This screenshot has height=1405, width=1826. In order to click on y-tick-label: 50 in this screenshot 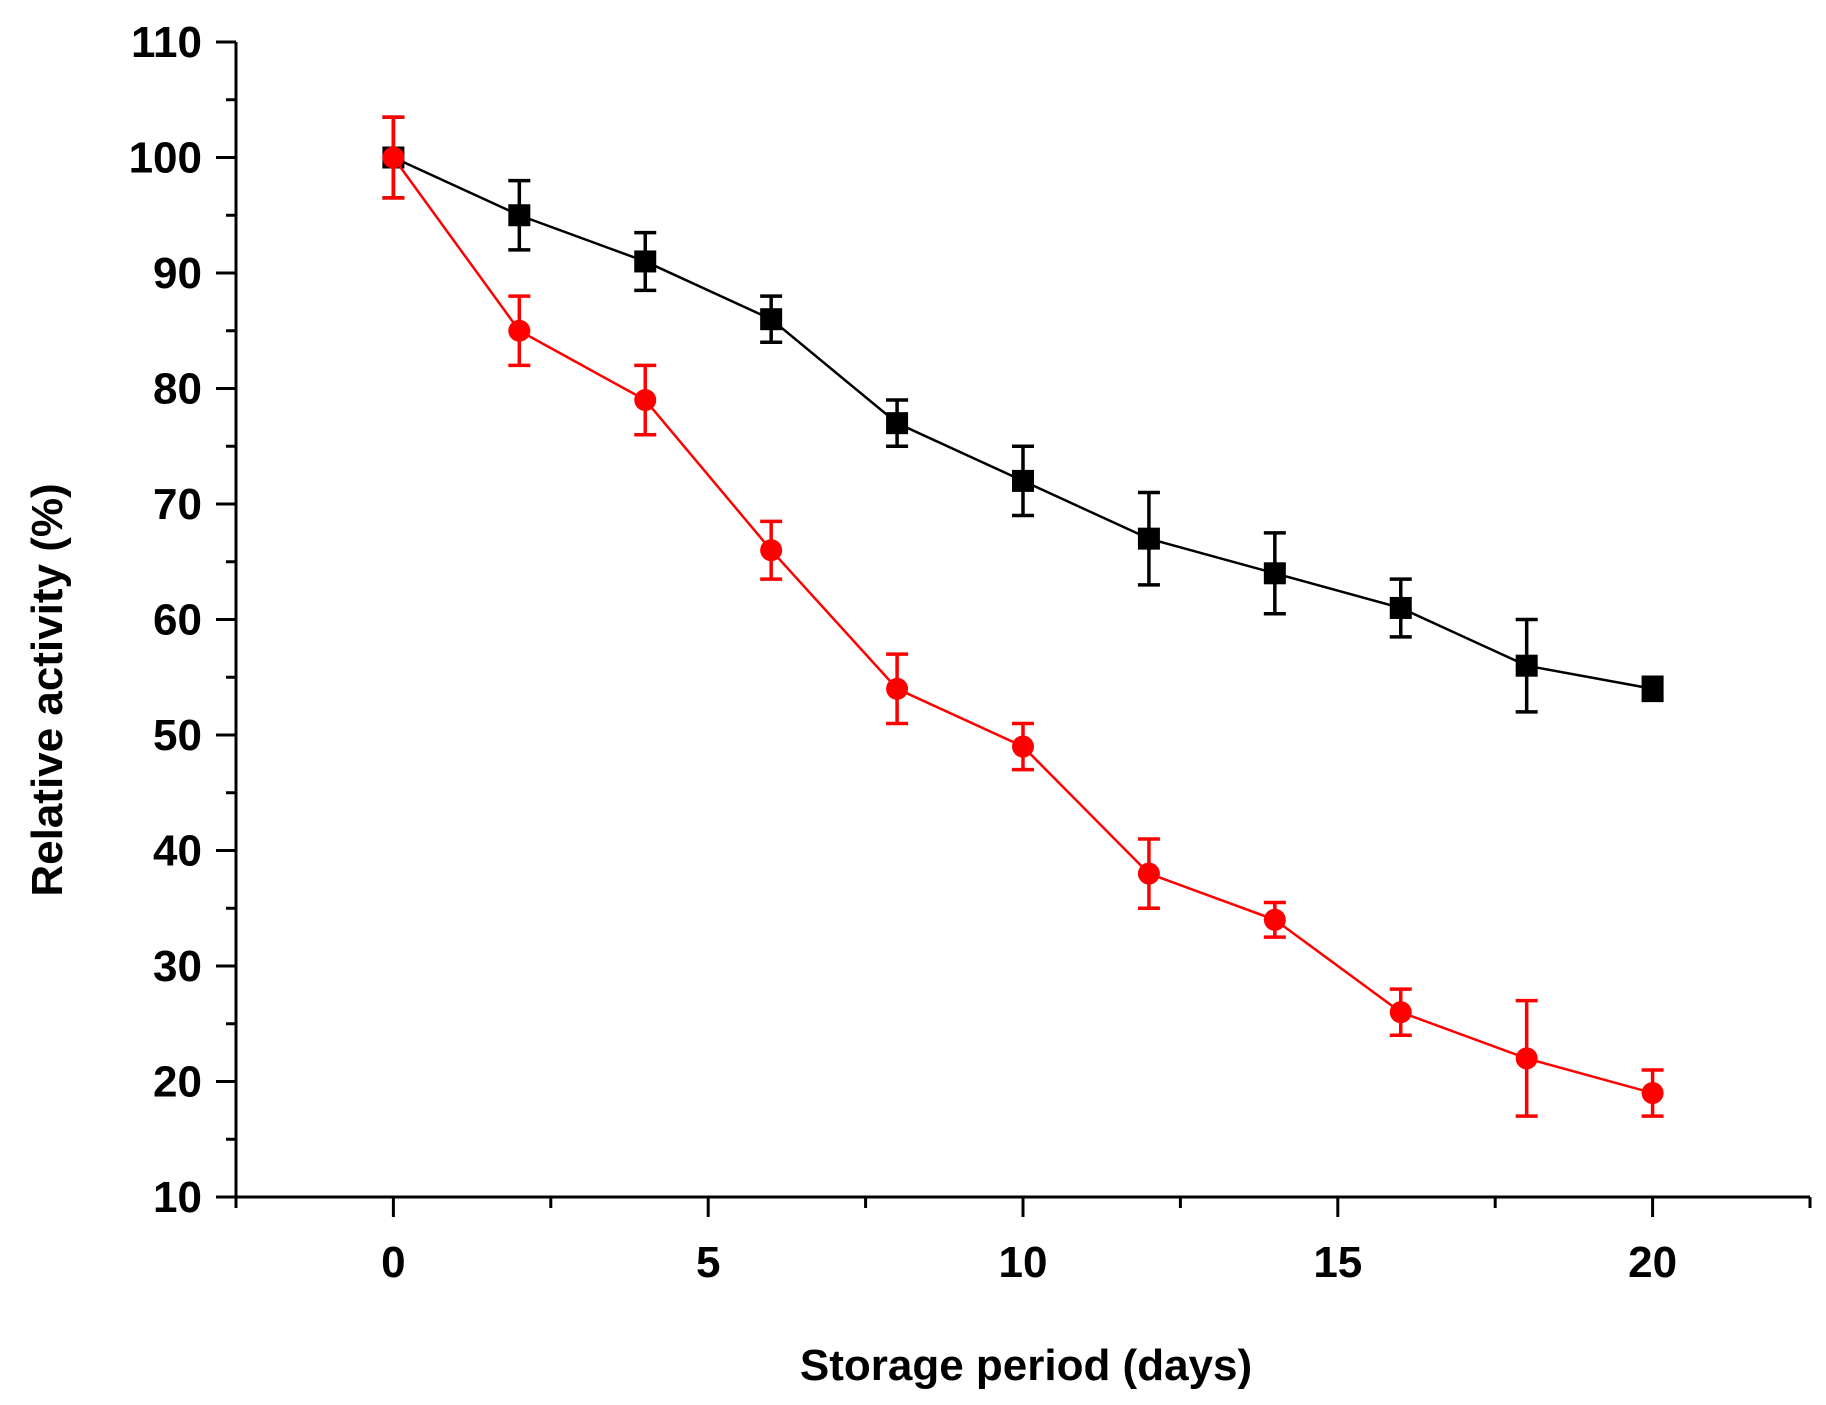, I will do `click(177, 735)`.